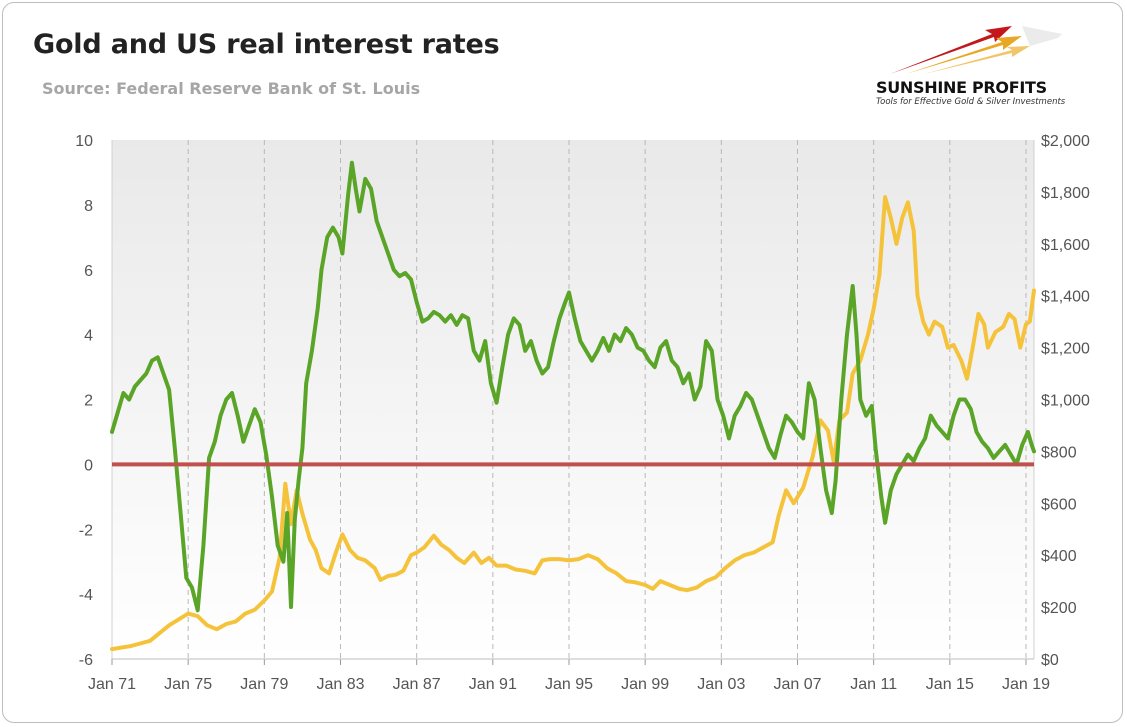 This screenshot has height=727, width=1127. Describe the element at coordinates (1065, 401) in the screenshot. I see `right-y-tick-label: $1,000` at that location.